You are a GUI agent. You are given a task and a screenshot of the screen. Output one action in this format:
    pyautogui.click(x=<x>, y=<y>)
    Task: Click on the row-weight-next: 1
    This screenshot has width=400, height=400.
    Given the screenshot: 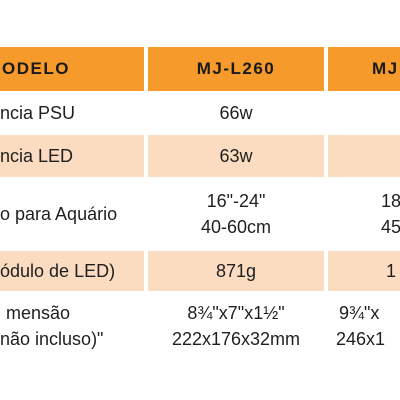 What is the action you would take?
    pyautogui.click(x=364, y=271)
    